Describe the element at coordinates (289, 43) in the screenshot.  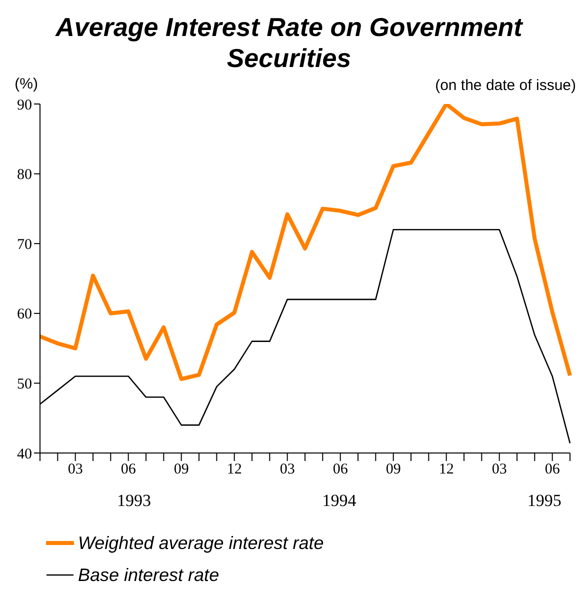
I see `chart-title: Average Interest Rate on Government Securities` at that location.